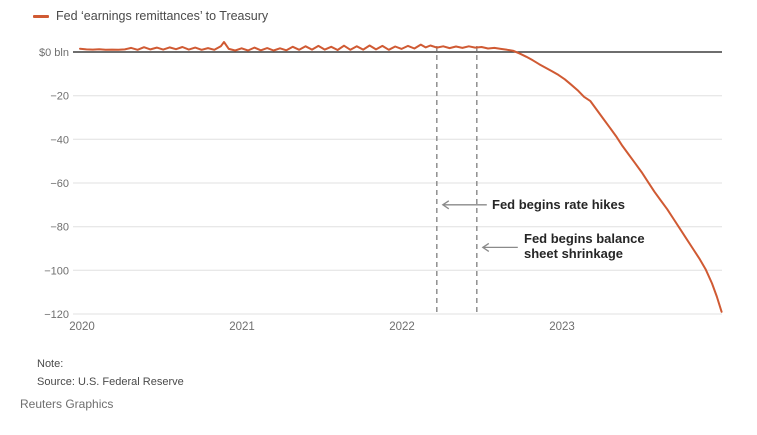  What do you see at coordinates (162, 16) in the screenshot?
I see `legend-label: Fed ‘earnings remittances’ to Treasury` at bounding box center [162, 16].